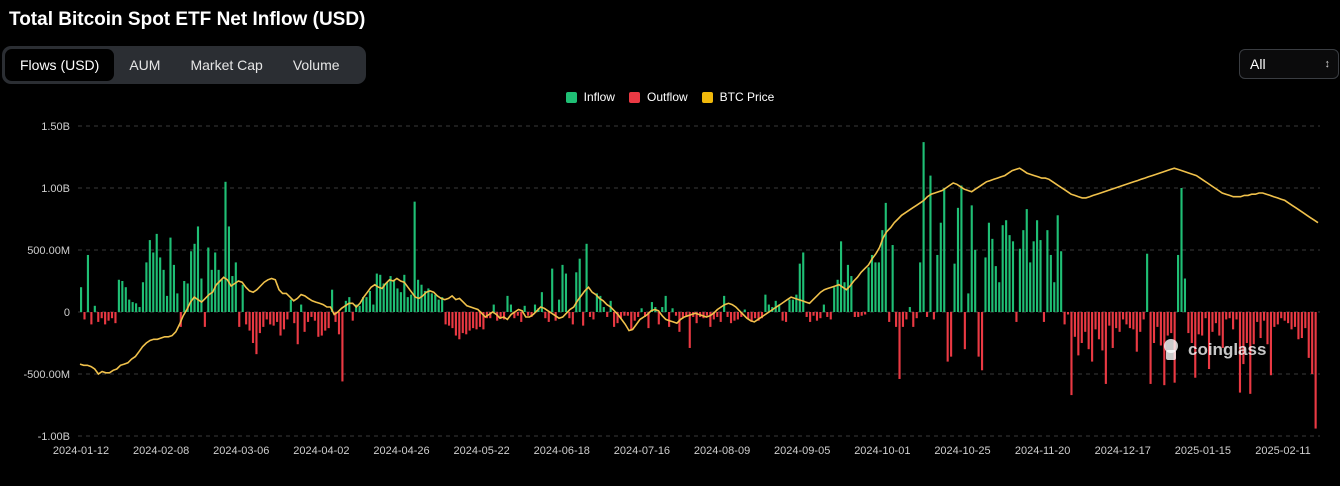  I want to click on tab-flows: Flows (USD), so click(60, 65).